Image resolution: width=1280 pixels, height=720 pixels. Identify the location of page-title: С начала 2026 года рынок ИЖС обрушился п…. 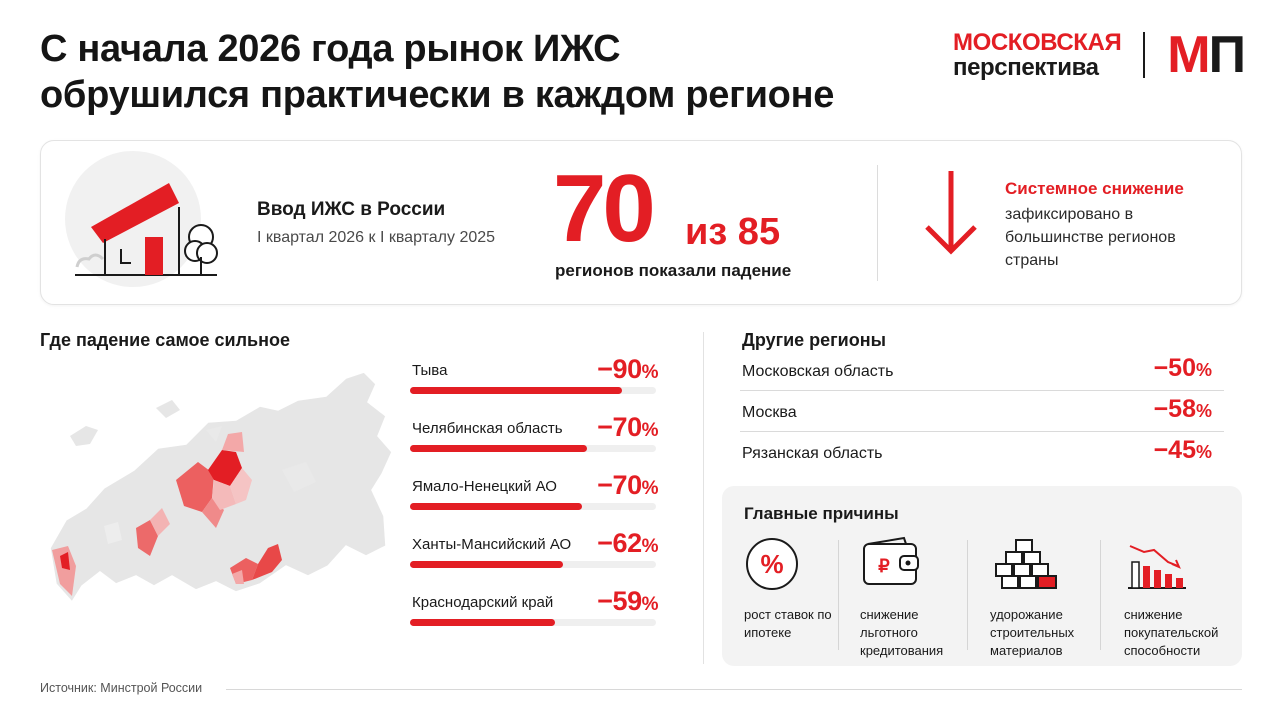
(480, 72).